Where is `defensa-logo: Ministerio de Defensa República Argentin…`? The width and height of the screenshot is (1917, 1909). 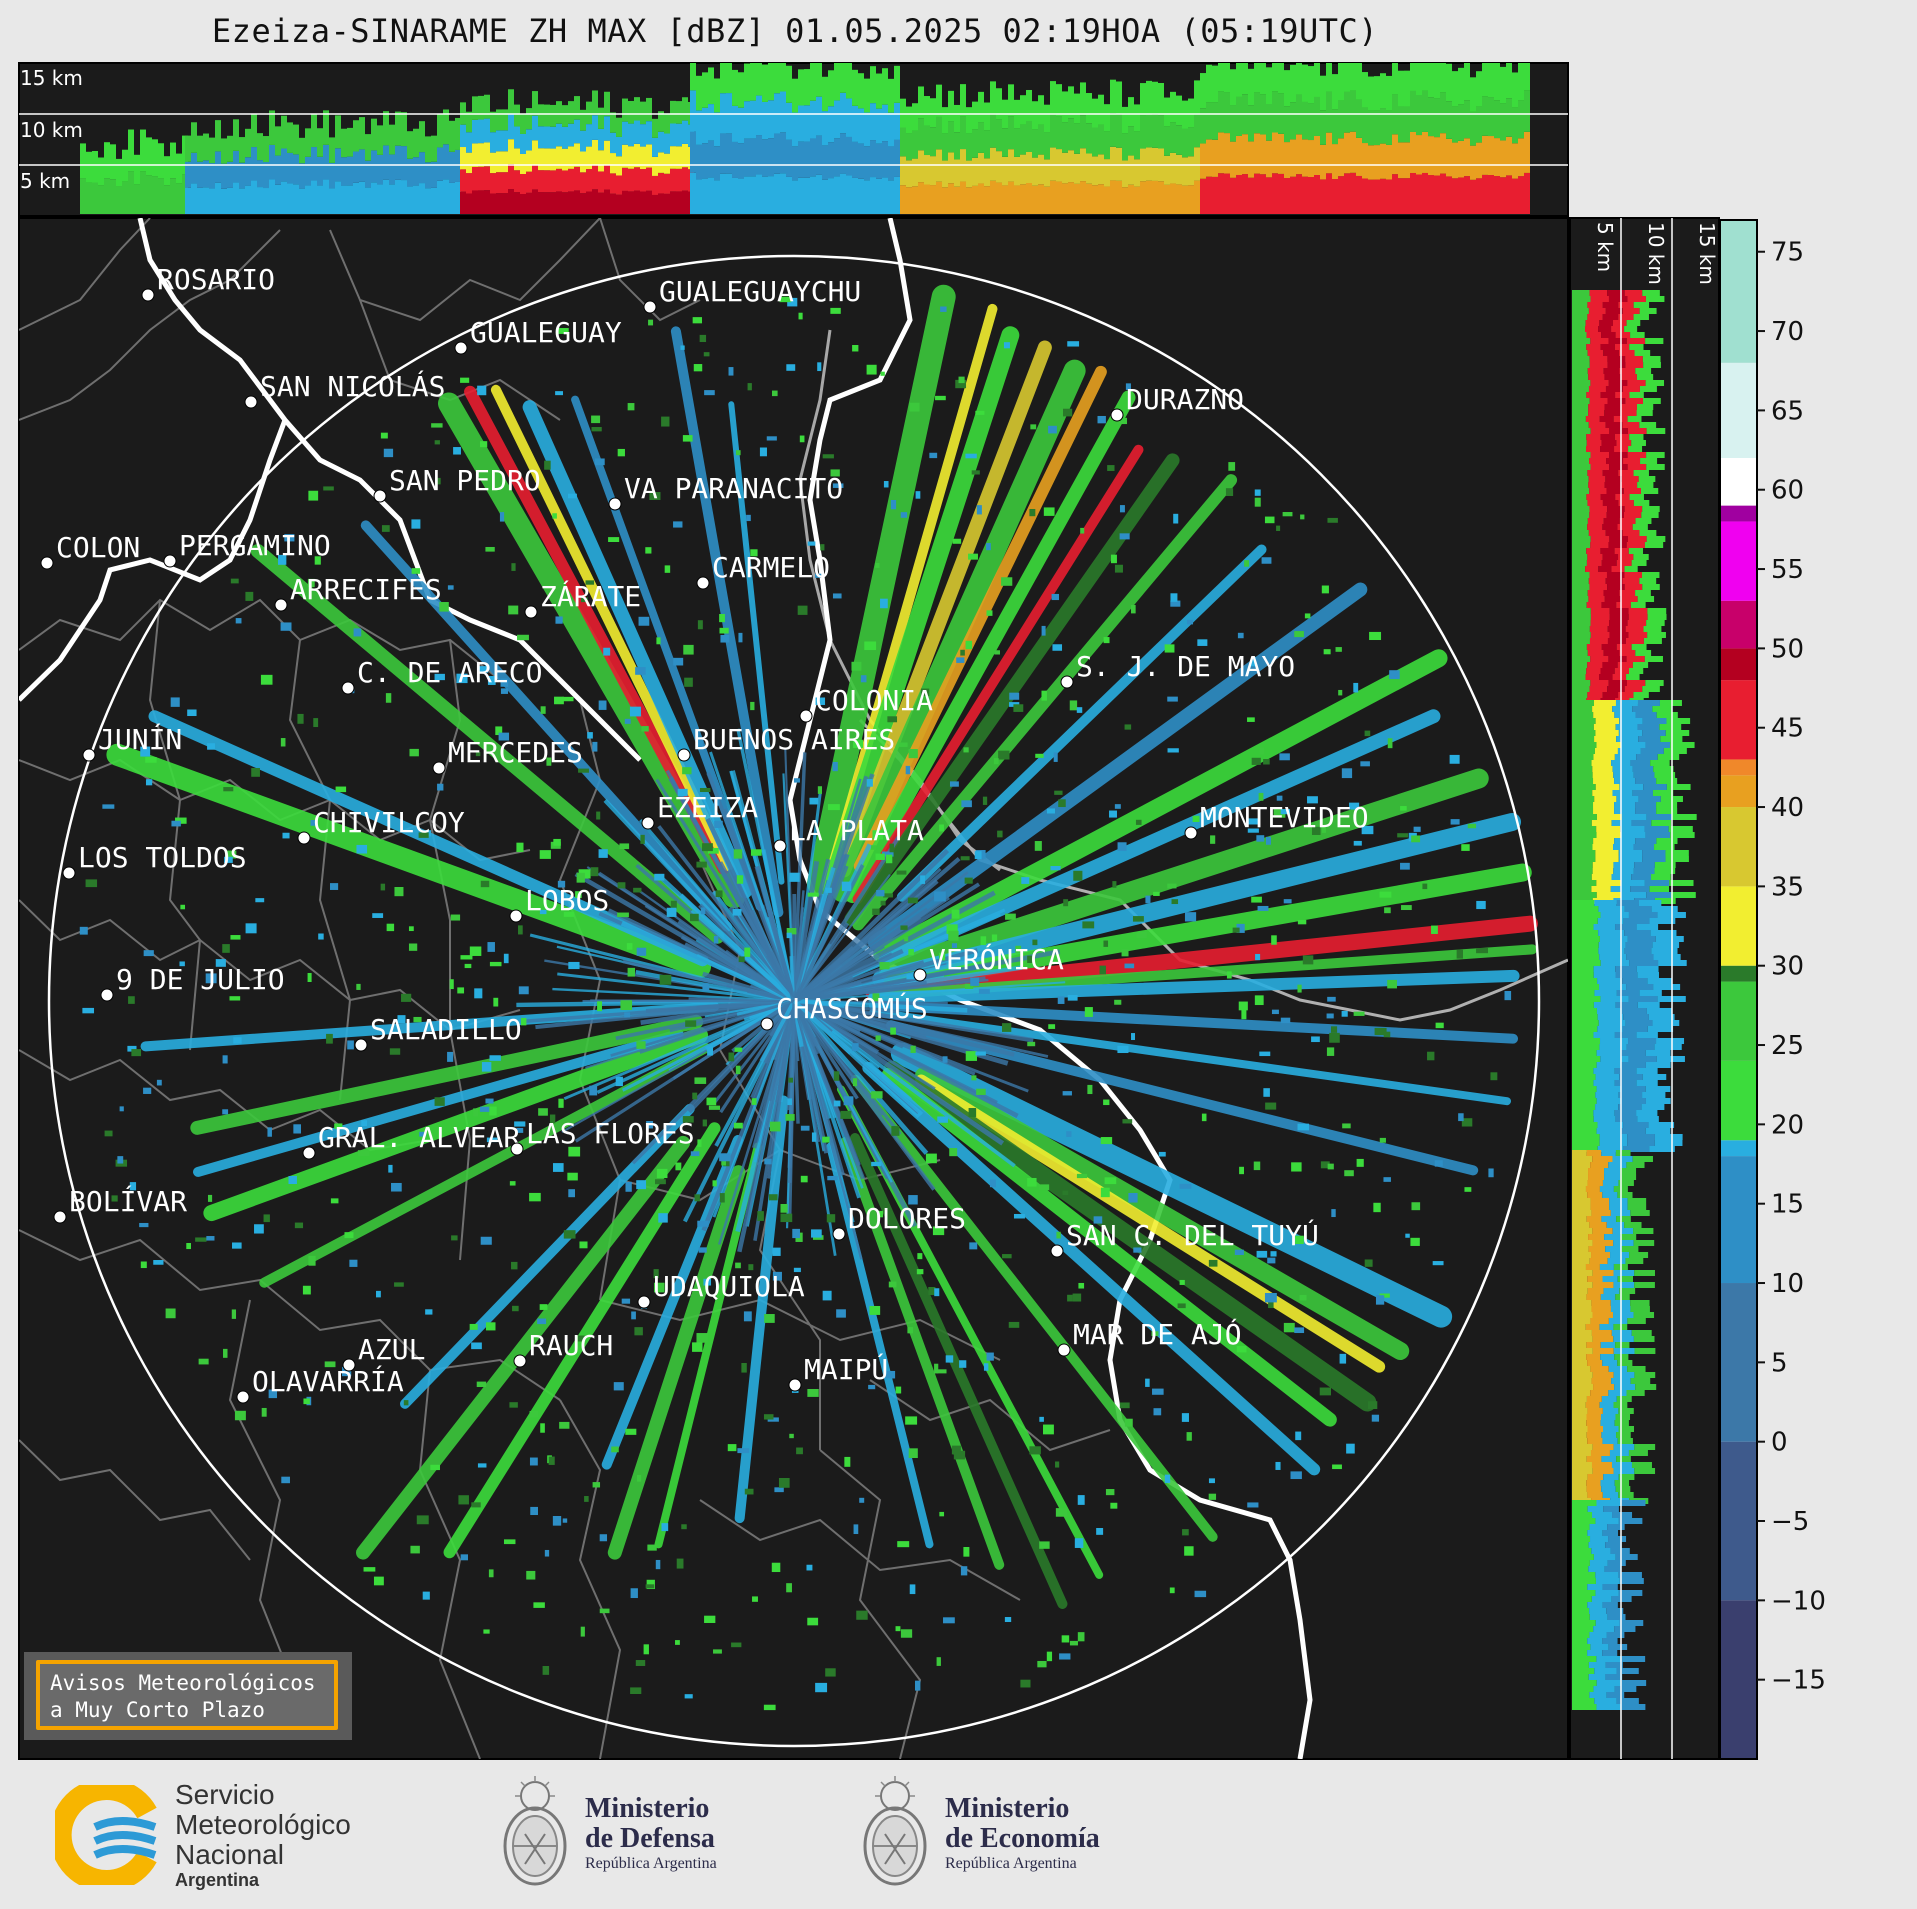 defensa-logo: Ministerio de Defensa República Argentin… is located at coordinates (606, 1834).